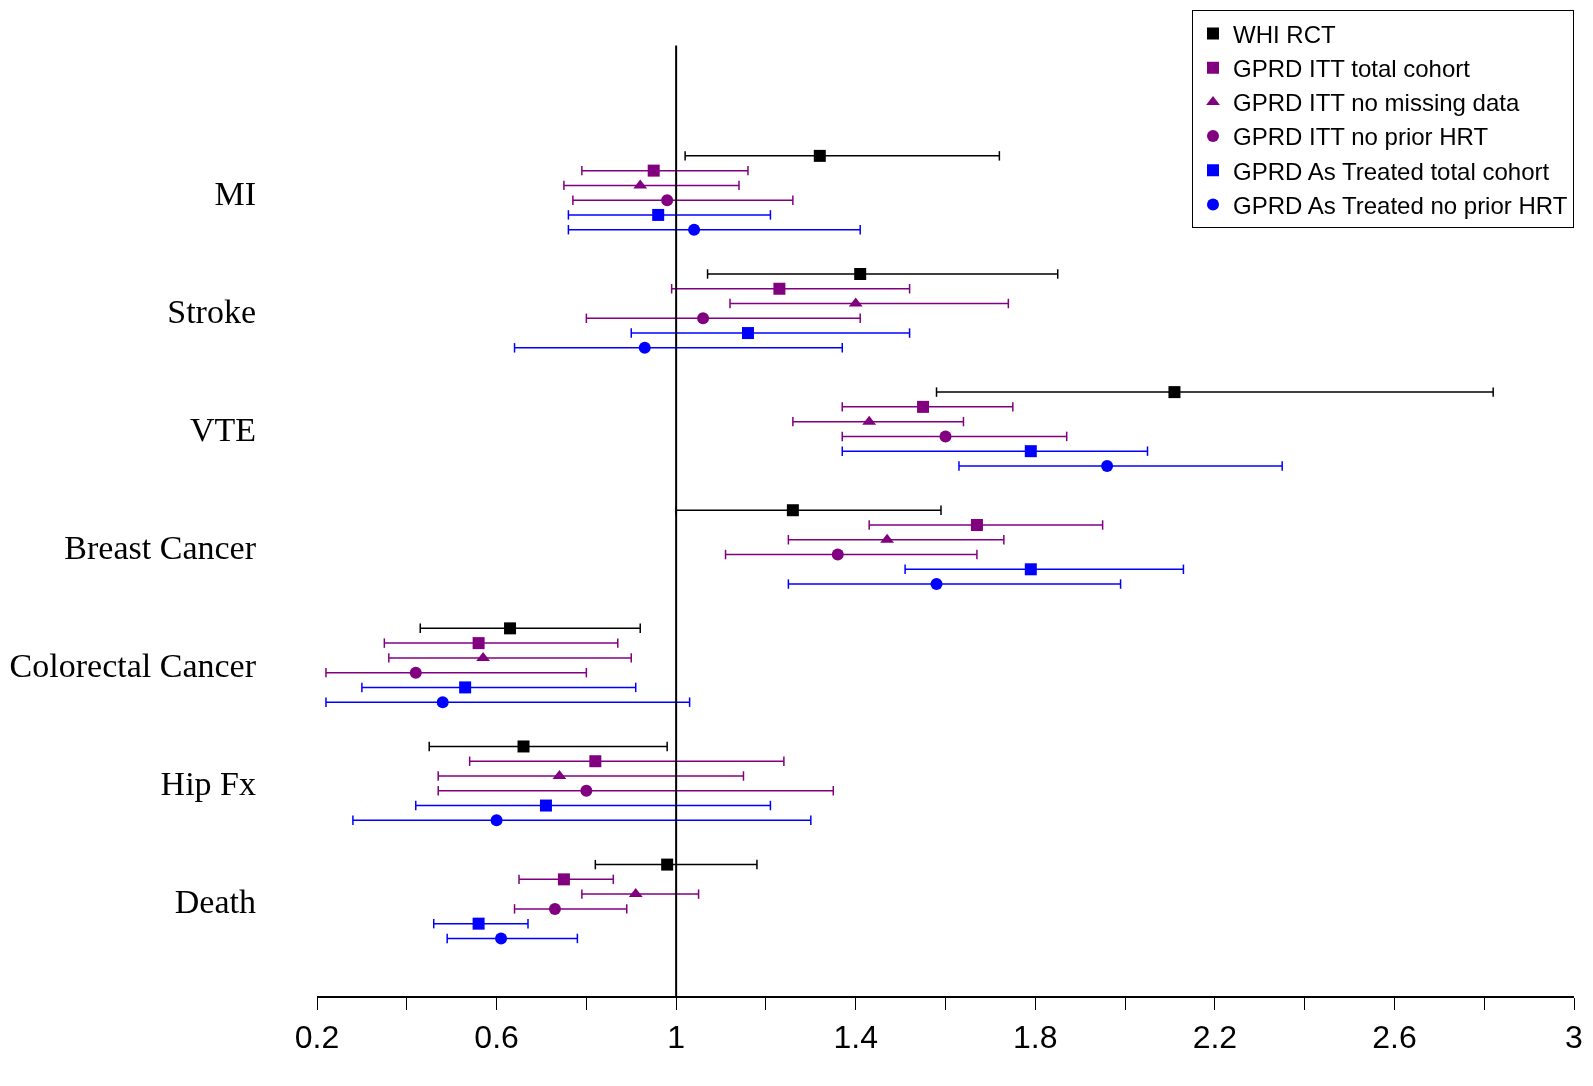 Image resolution: width=1593 pixels, height=1086 pixels. Describe the element at coordinates (1284, 34) in the screenshot. I see `legend-label: WHI RCT` at that location.